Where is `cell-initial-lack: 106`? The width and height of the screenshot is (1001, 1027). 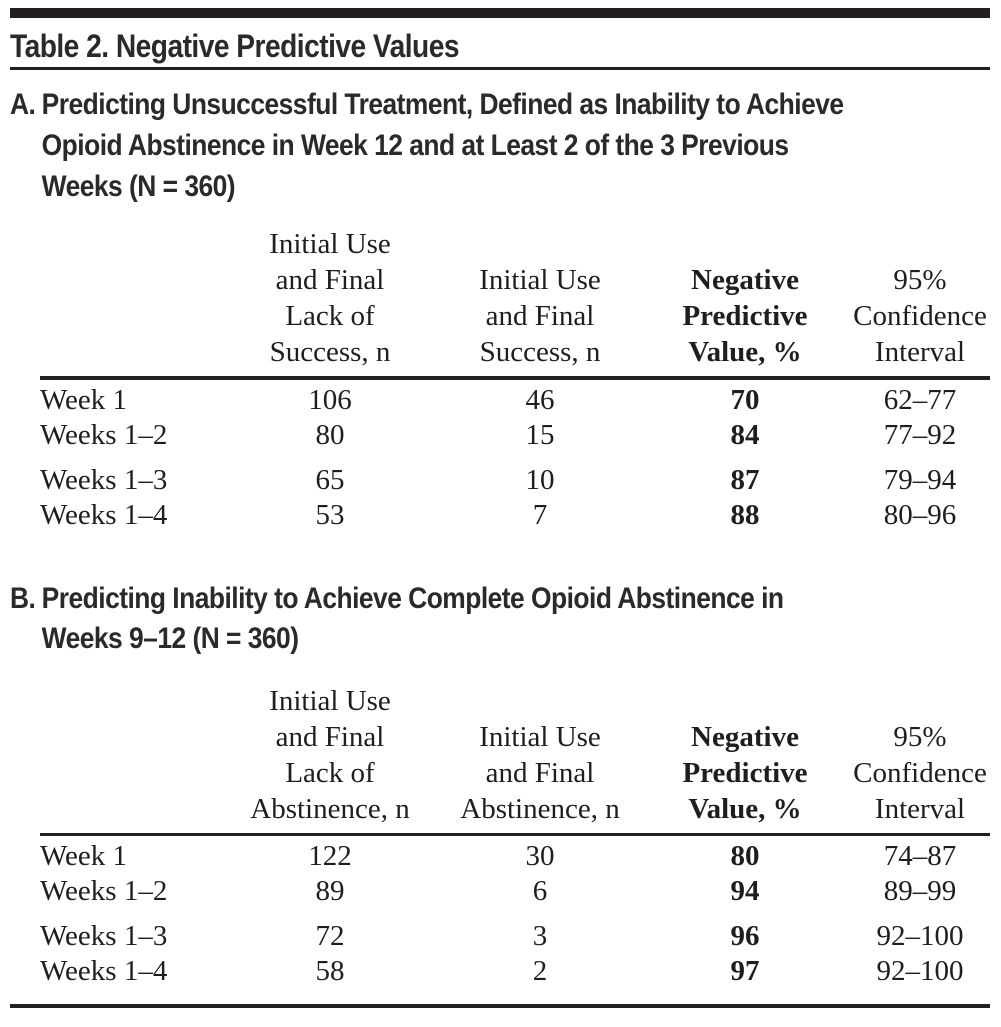 cell-initial-lack: 106 is located at coordinates (330, 399).